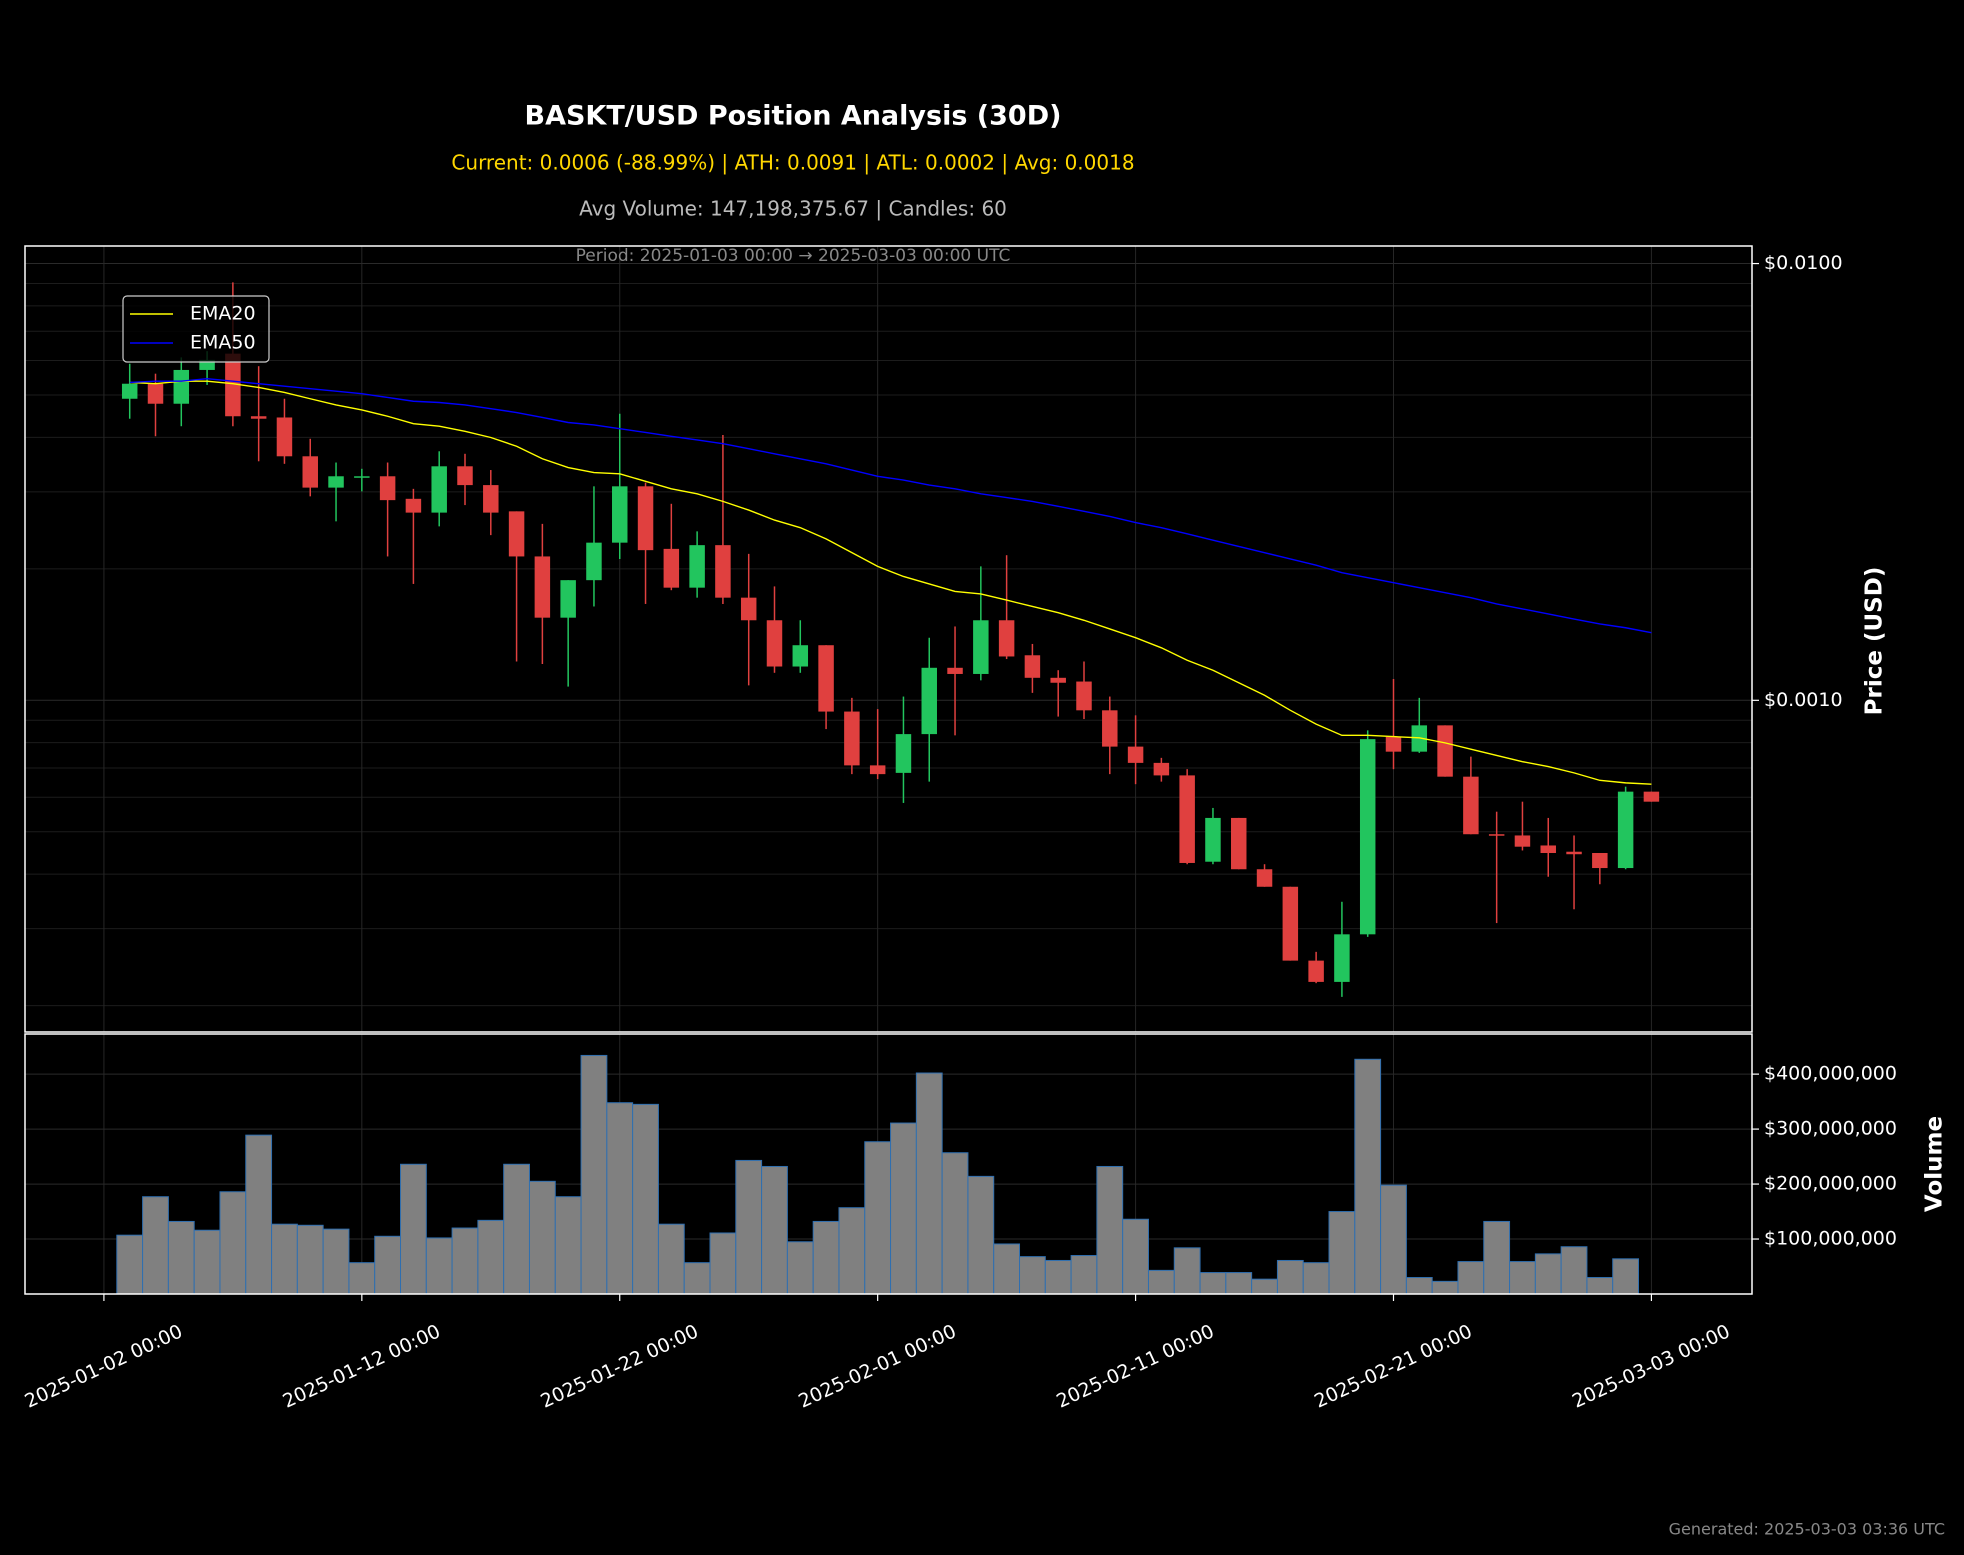 The width and height of the screenshot is (1964, 1555). I want to click on legend-label: EMA50, so click(223, 343).